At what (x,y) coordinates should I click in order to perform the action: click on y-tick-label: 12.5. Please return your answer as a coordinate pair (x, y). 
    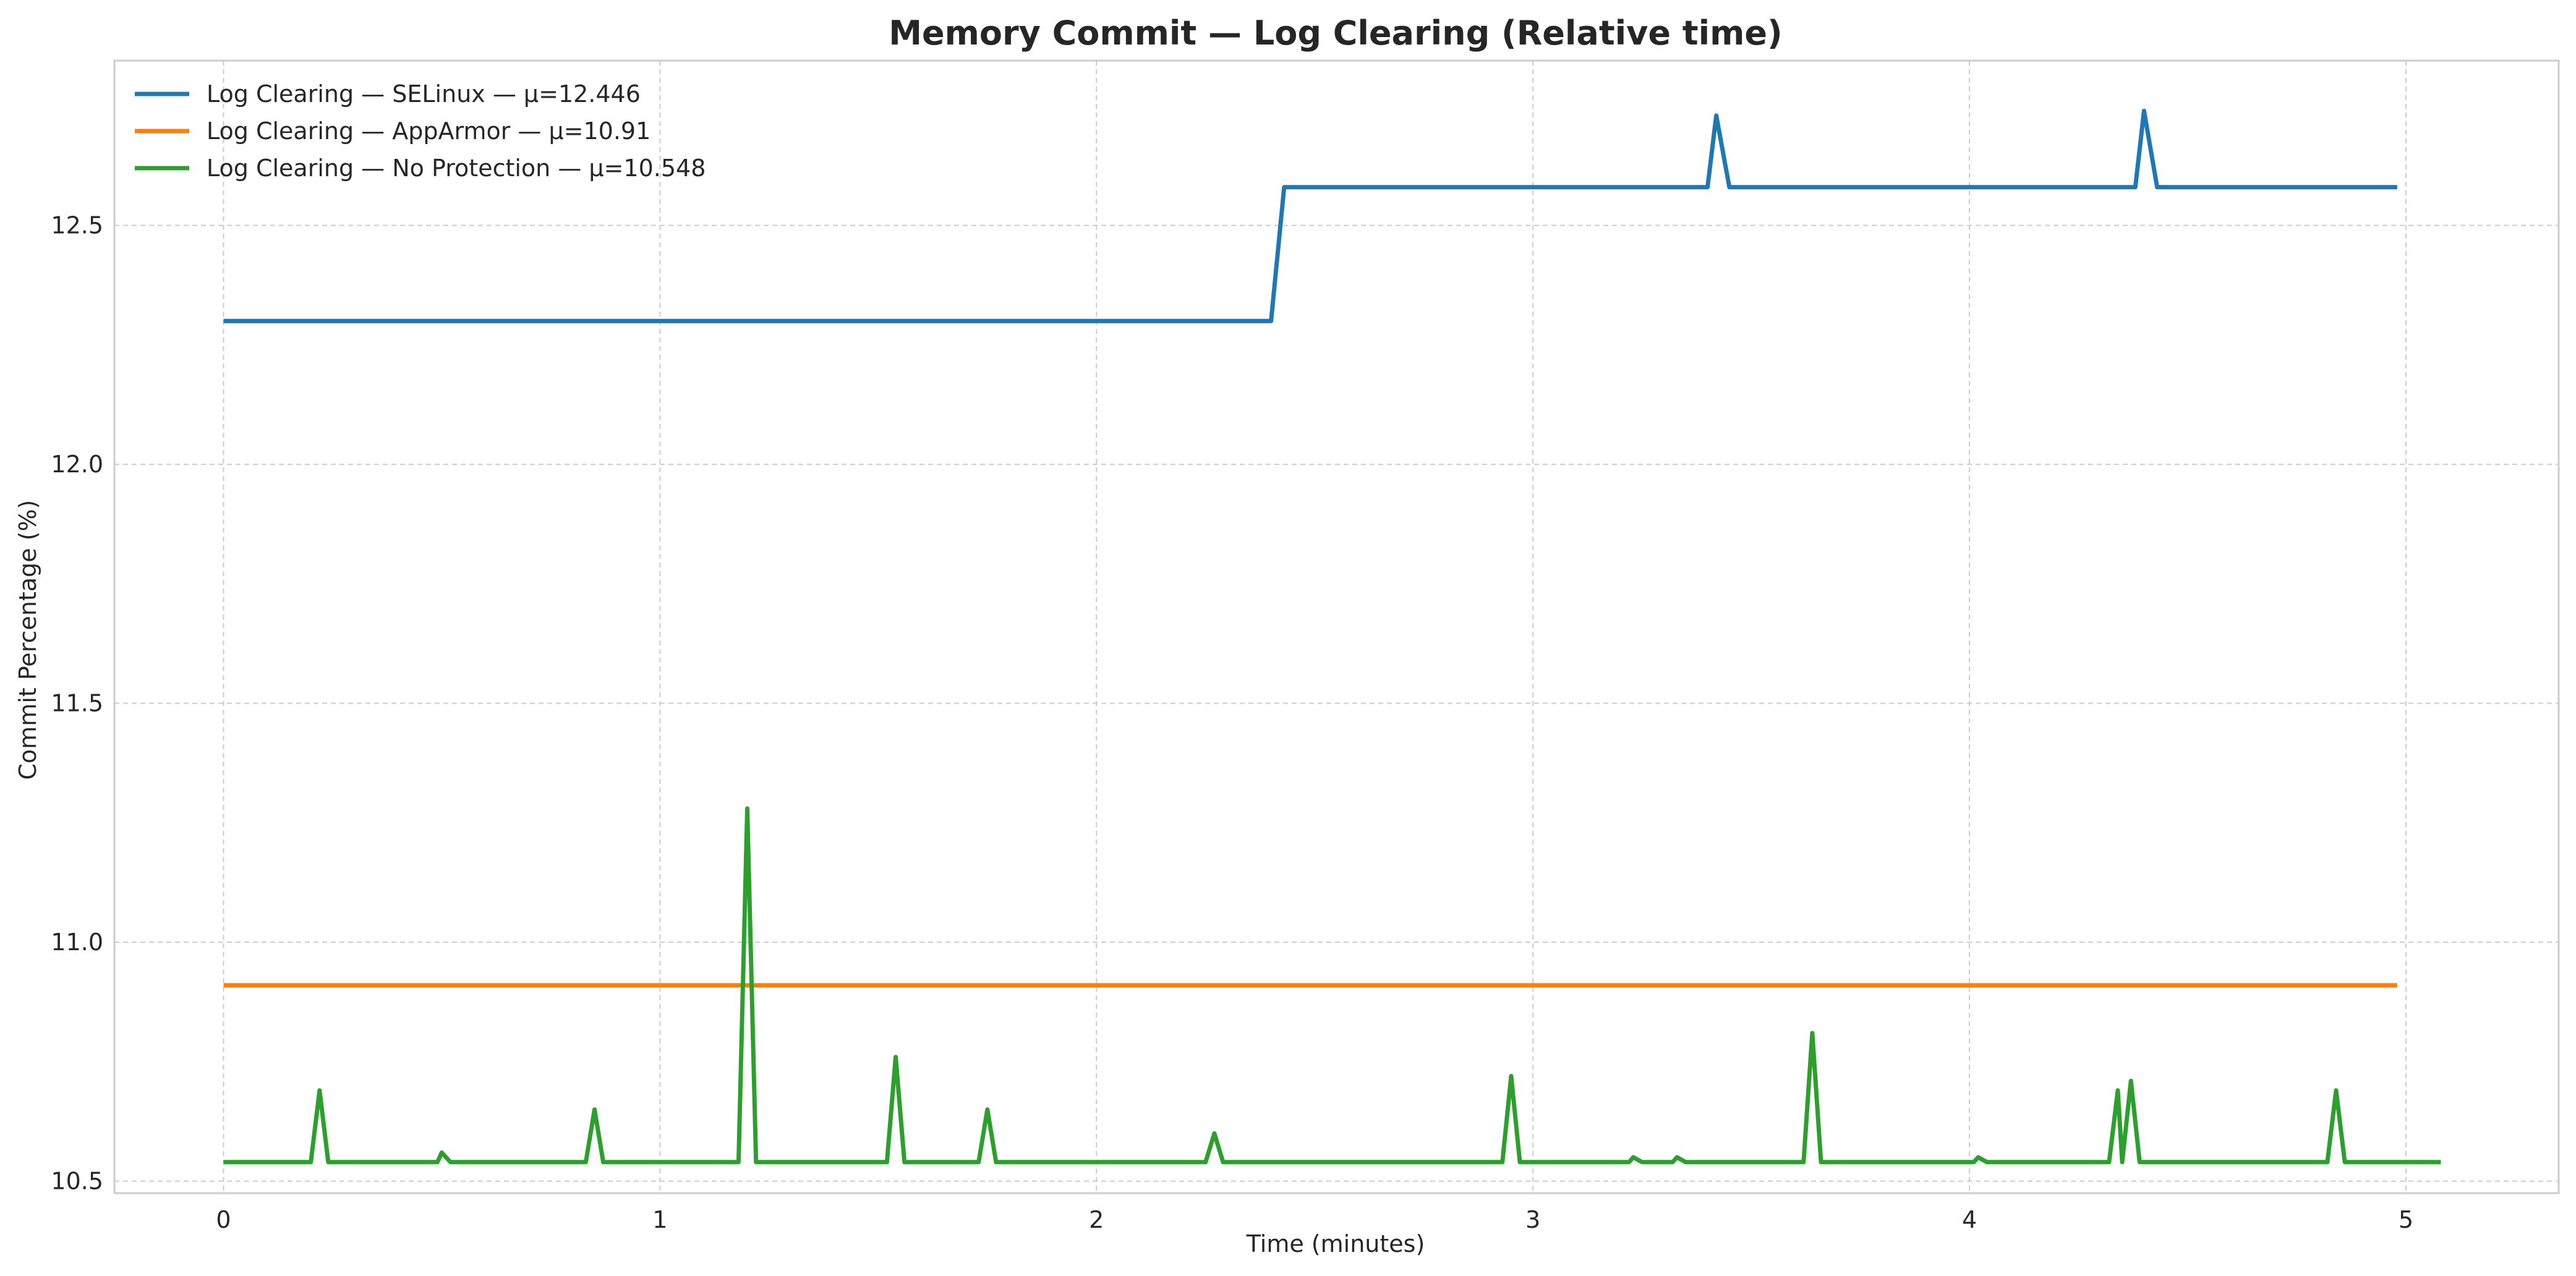
    Looking at the image, I should click on (77, 225).